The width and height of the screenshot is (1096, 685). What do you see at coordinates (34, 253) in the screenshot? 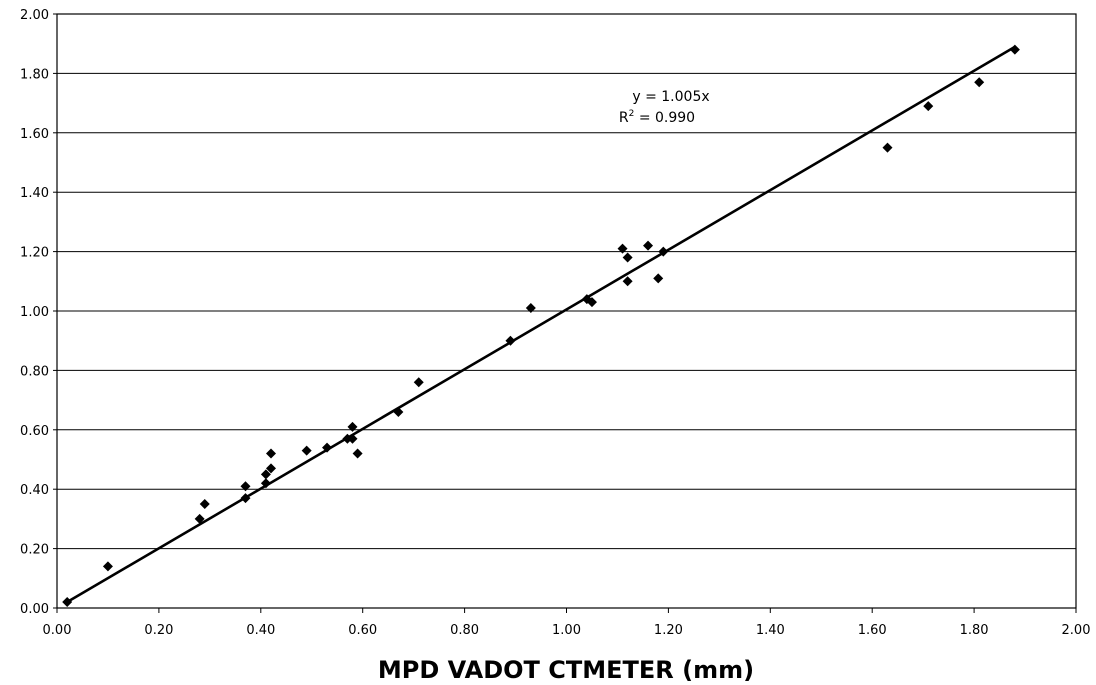
I see `y-tick-label: 1.20` at bounding box center [34, 253].